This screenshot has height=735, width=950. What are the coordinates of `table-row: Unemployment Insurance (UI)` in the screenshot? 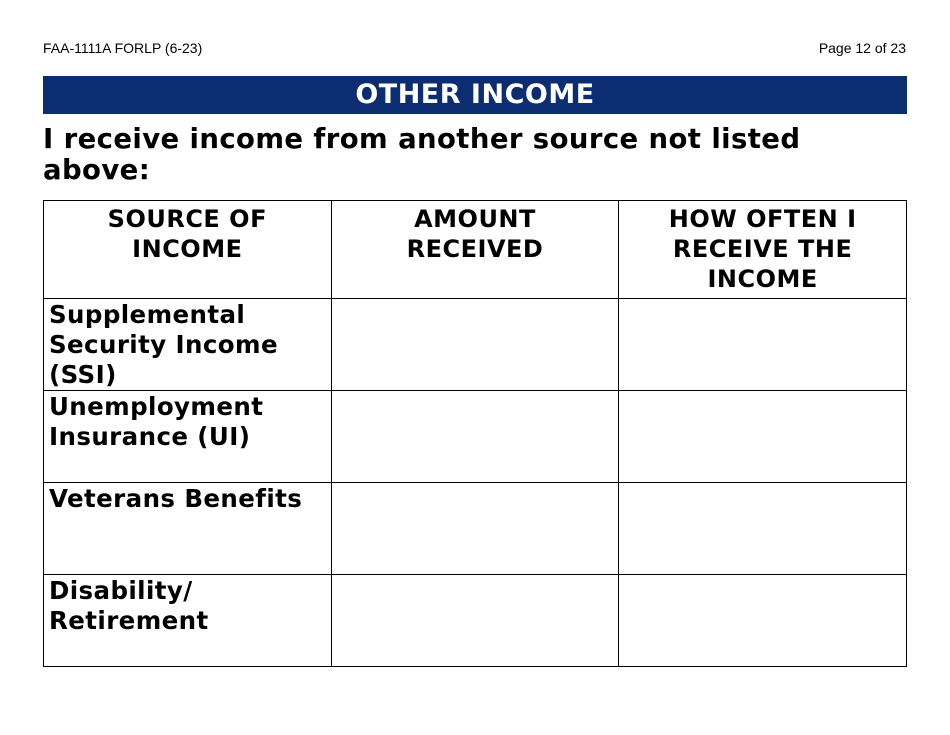 It's located at (475, 436).